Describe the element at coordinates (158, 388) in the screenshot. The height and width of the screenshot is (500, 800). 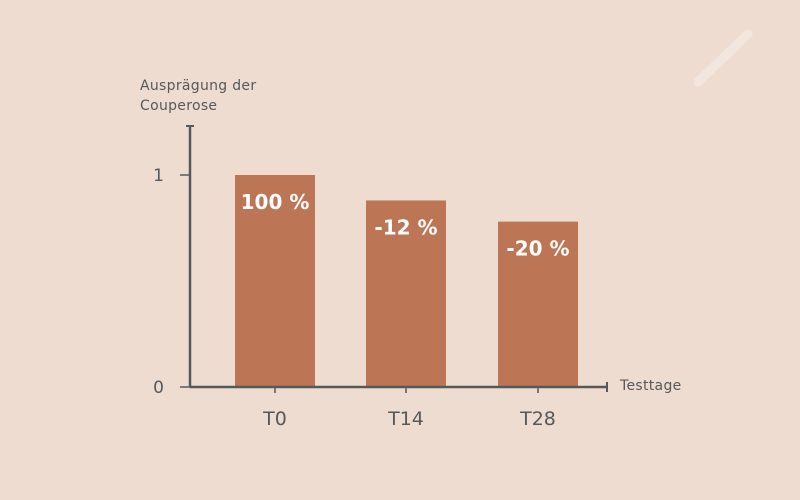
I see `y-tick-label-0: 0` at that location.